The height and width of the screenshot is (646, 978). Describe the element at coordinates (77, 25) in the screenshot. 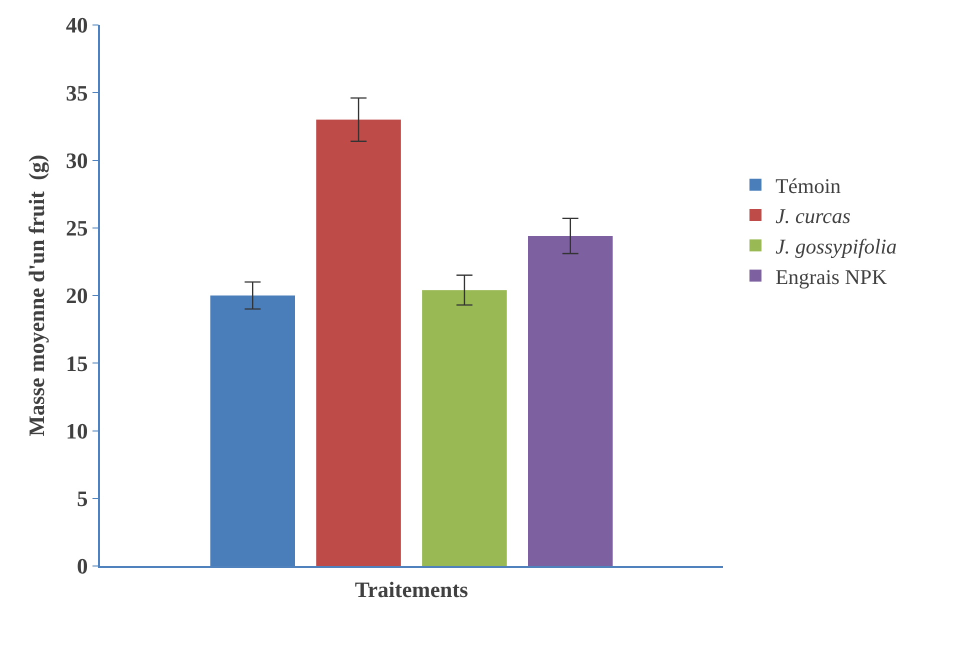

I see `y-tick-label: 40` at that location.